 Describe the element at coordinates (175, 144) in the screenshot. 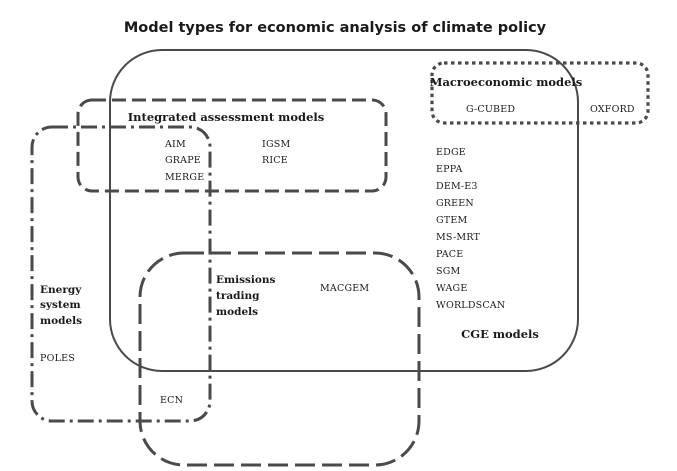

I see `model-name: AIM` at that location.